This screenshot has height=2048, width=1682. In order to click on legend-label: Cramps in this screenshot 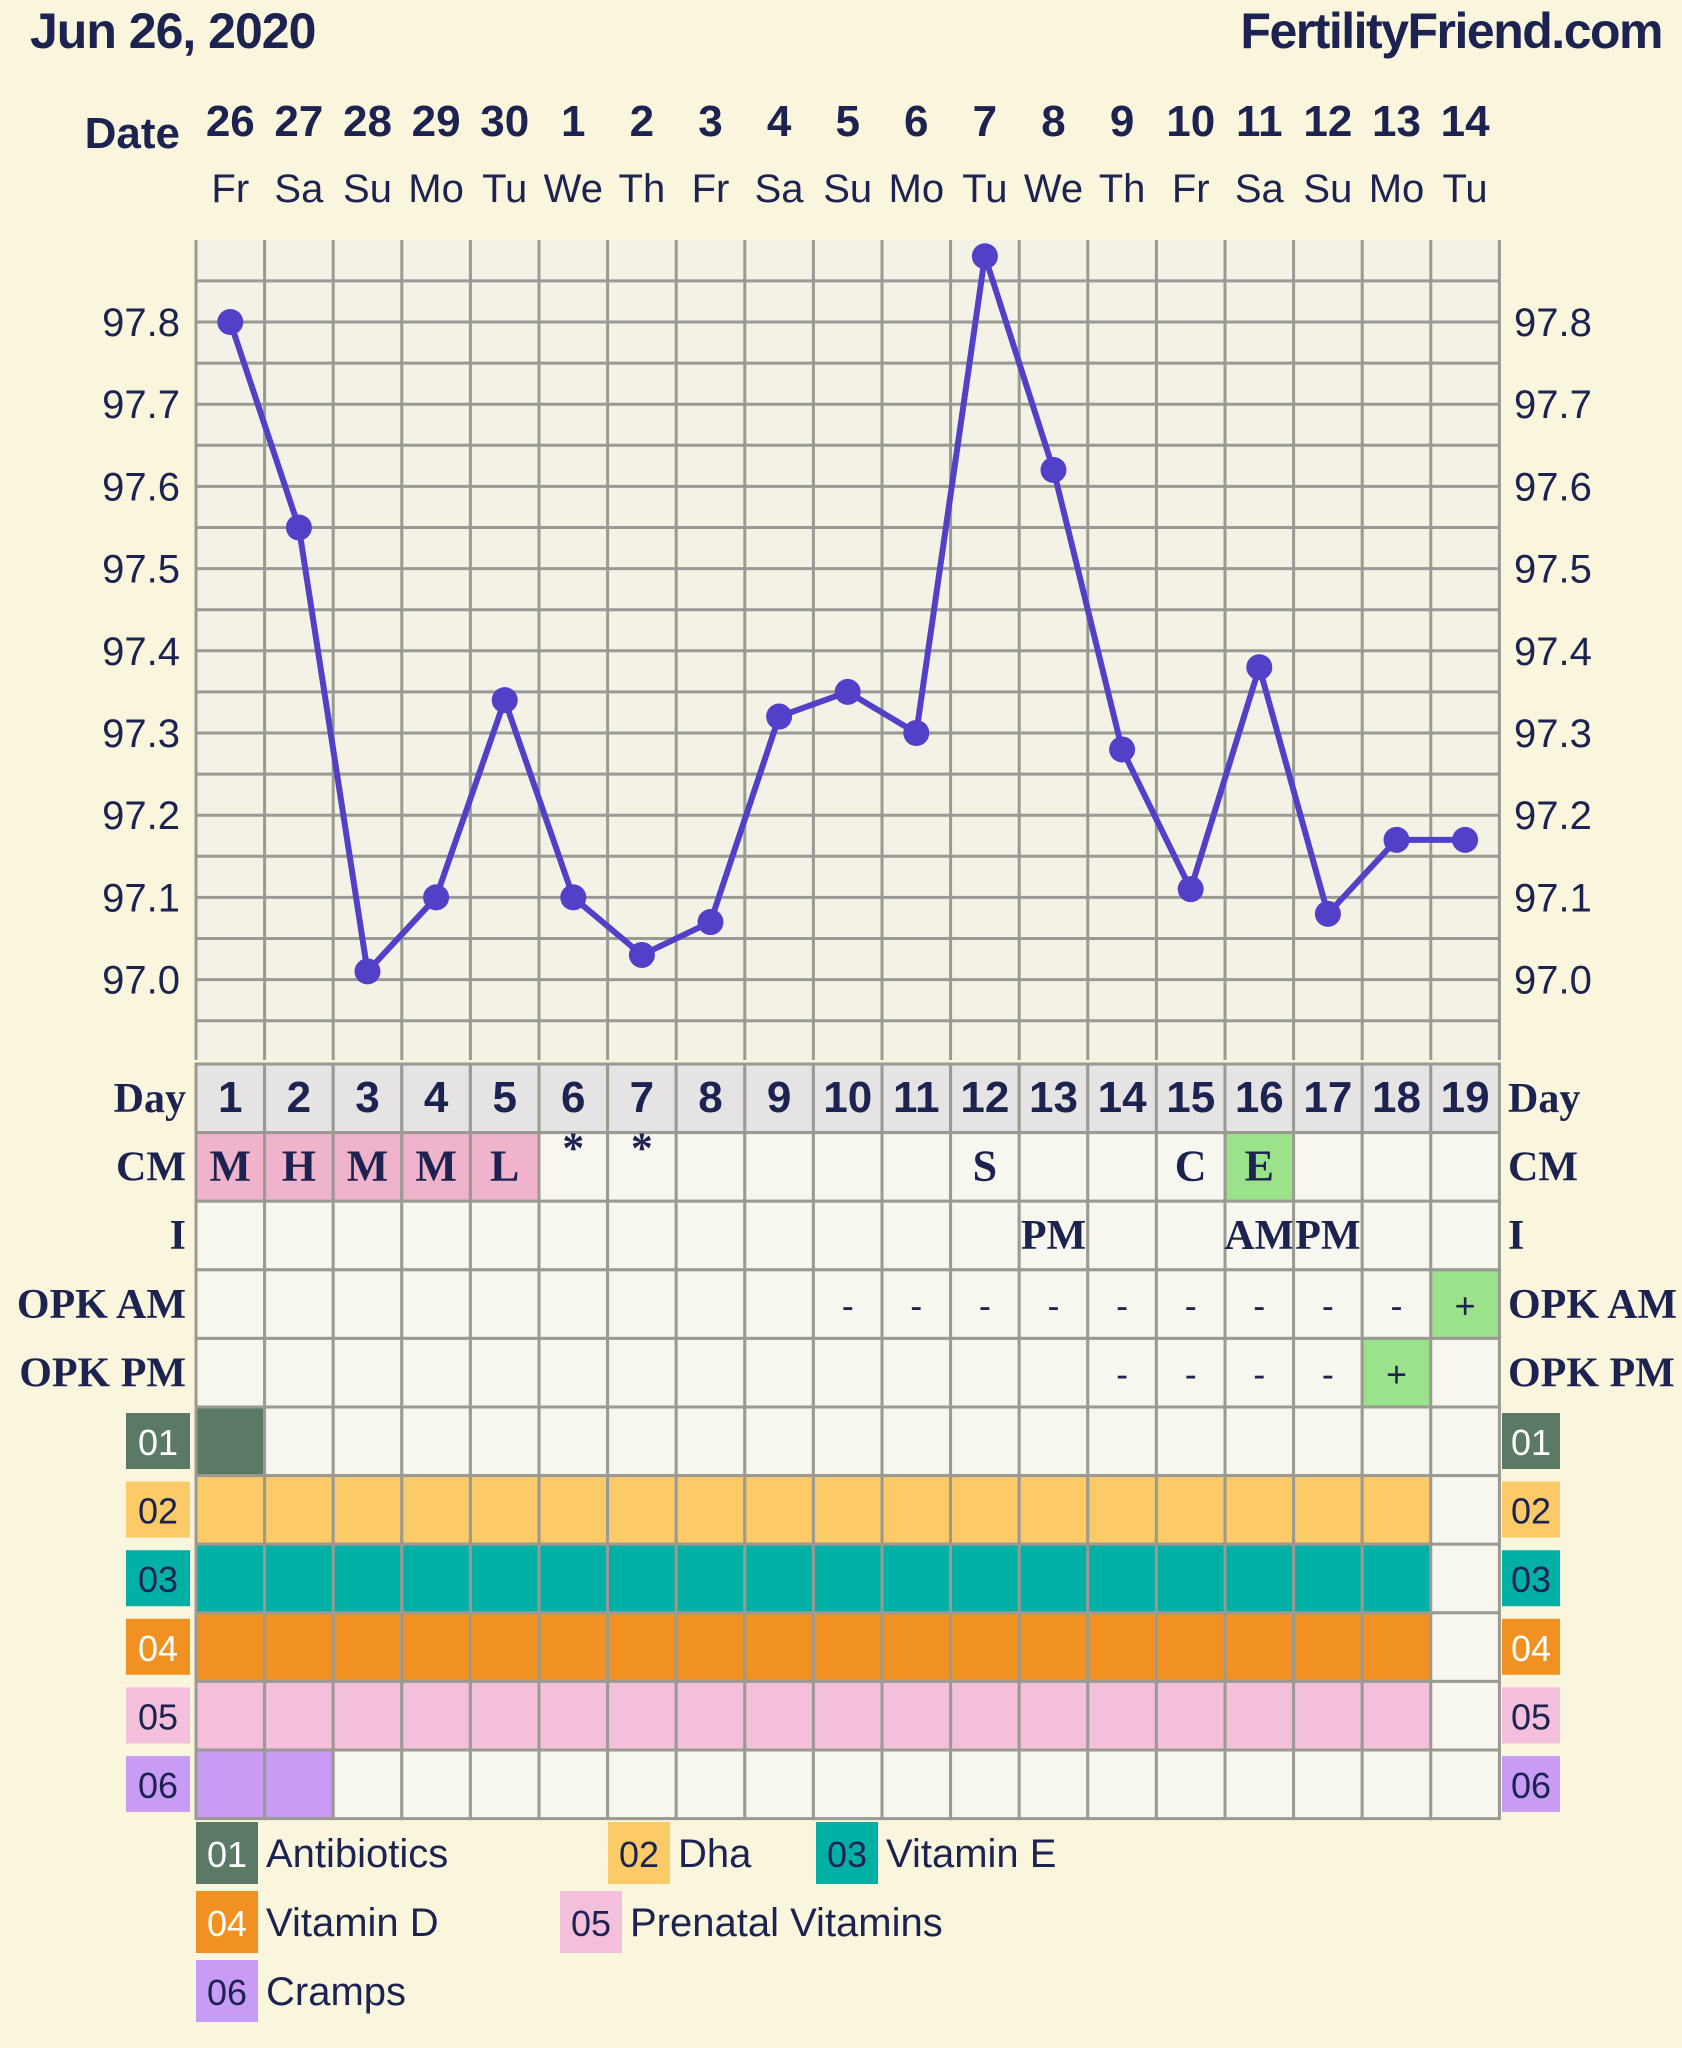, I will do `click(336, 1992)`.